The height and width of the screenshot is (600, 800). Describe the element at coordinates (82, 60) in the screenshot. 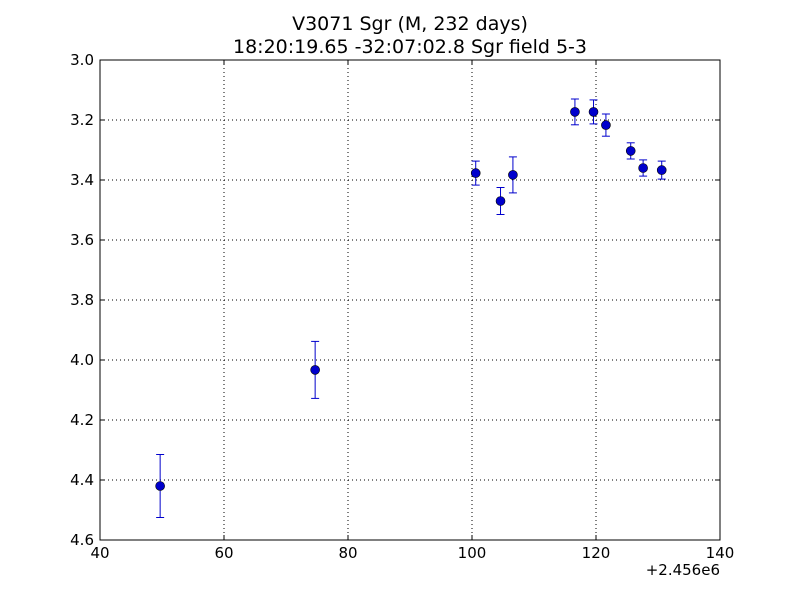

I see `y-tick-label: 3.0` at that location.